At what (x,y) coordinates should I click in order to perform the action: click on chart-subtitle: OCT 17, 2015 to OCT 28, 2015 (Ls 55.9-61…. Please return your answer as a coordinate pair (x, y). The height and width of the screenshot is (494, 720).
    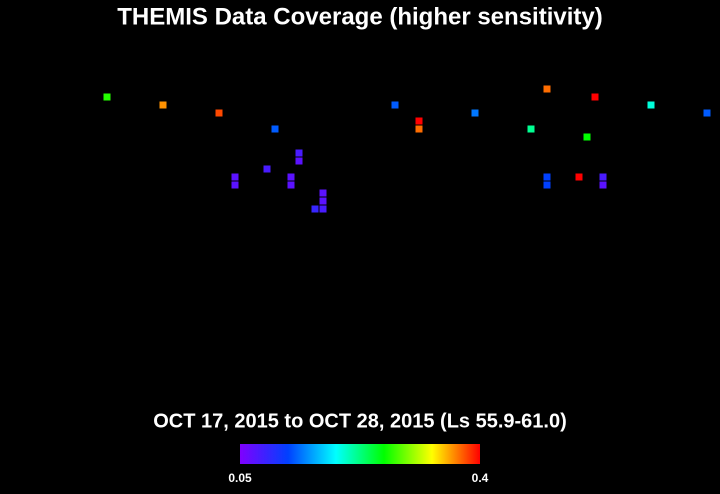
    Looking at the image, I should click on (360, 421).